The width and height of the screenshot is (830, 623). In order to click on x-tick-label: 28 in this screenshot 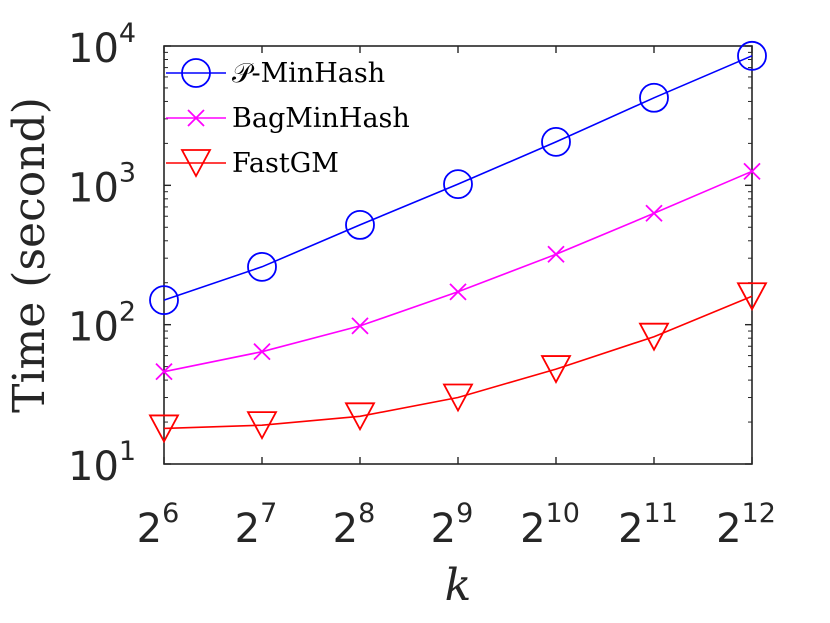, I will do `click(354, 525)`.